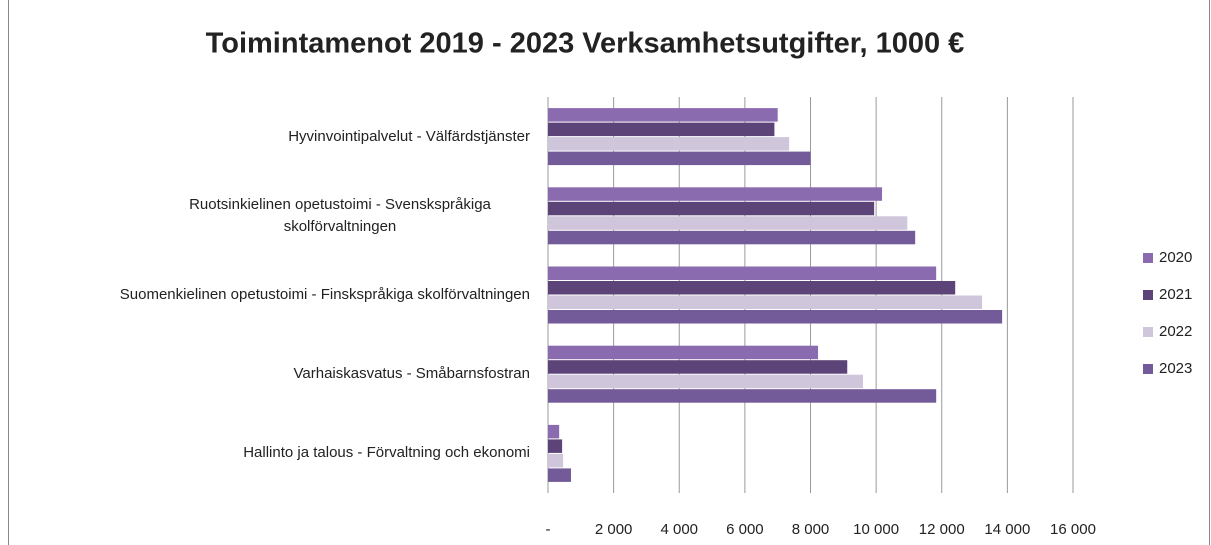 This screenshot has width=1211, height=545. What do you see at coordinates (1175, 257) in the screenshot?
I see `legend-label: 2020` at bounding box center [1175, 257].